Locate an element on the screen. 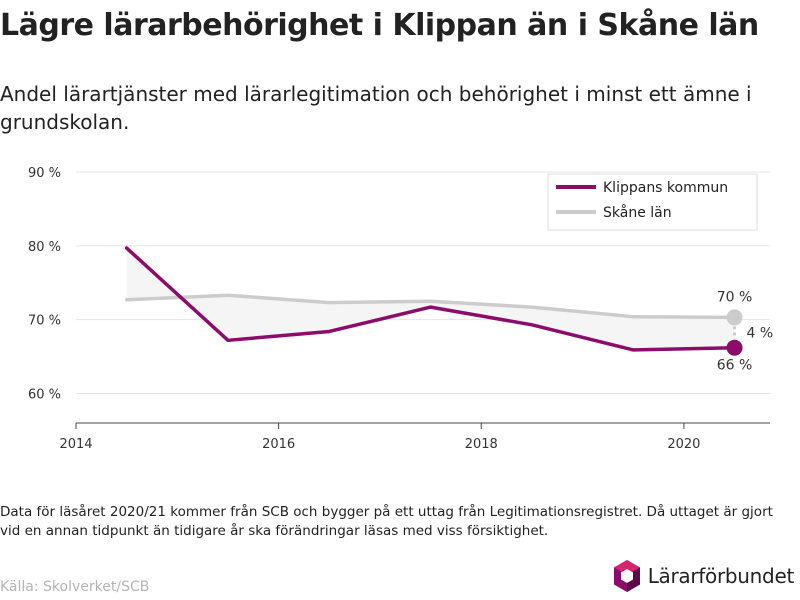  brand: Lärarförbundet is located at coordinates (703, 576).